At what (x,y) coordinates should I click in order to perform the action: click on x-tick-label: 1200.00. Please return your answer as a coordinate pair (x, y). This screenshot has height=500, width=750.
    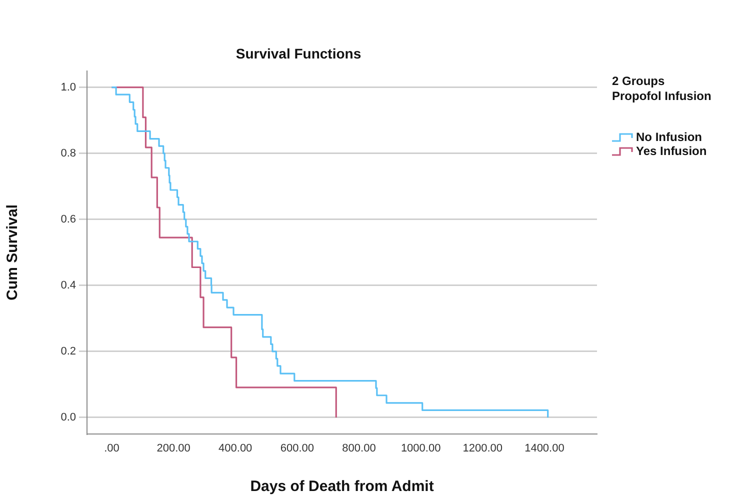
    Looking at the image, I should click on (482, 448).